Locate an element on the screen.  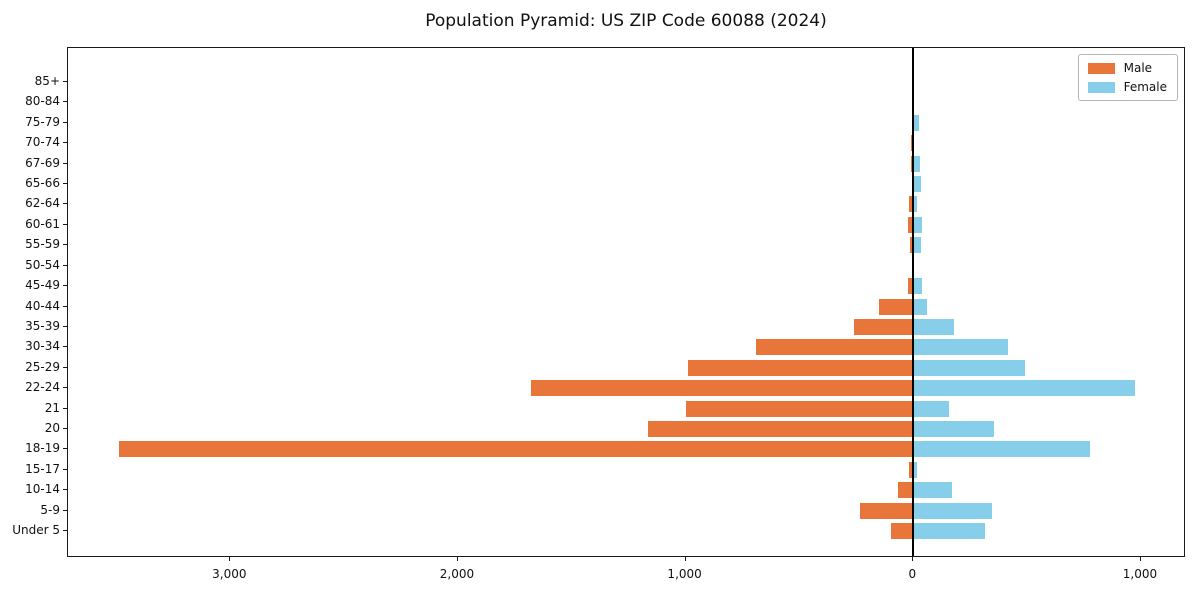
legend-label-male: Male is located at coordinates (1138, 68).